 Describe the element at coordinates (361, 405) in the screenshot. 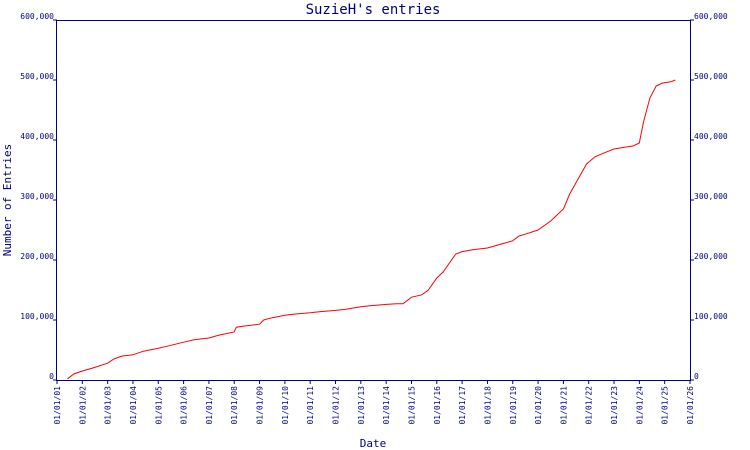

I see `x-tick-label: 01/01/13` at that location.